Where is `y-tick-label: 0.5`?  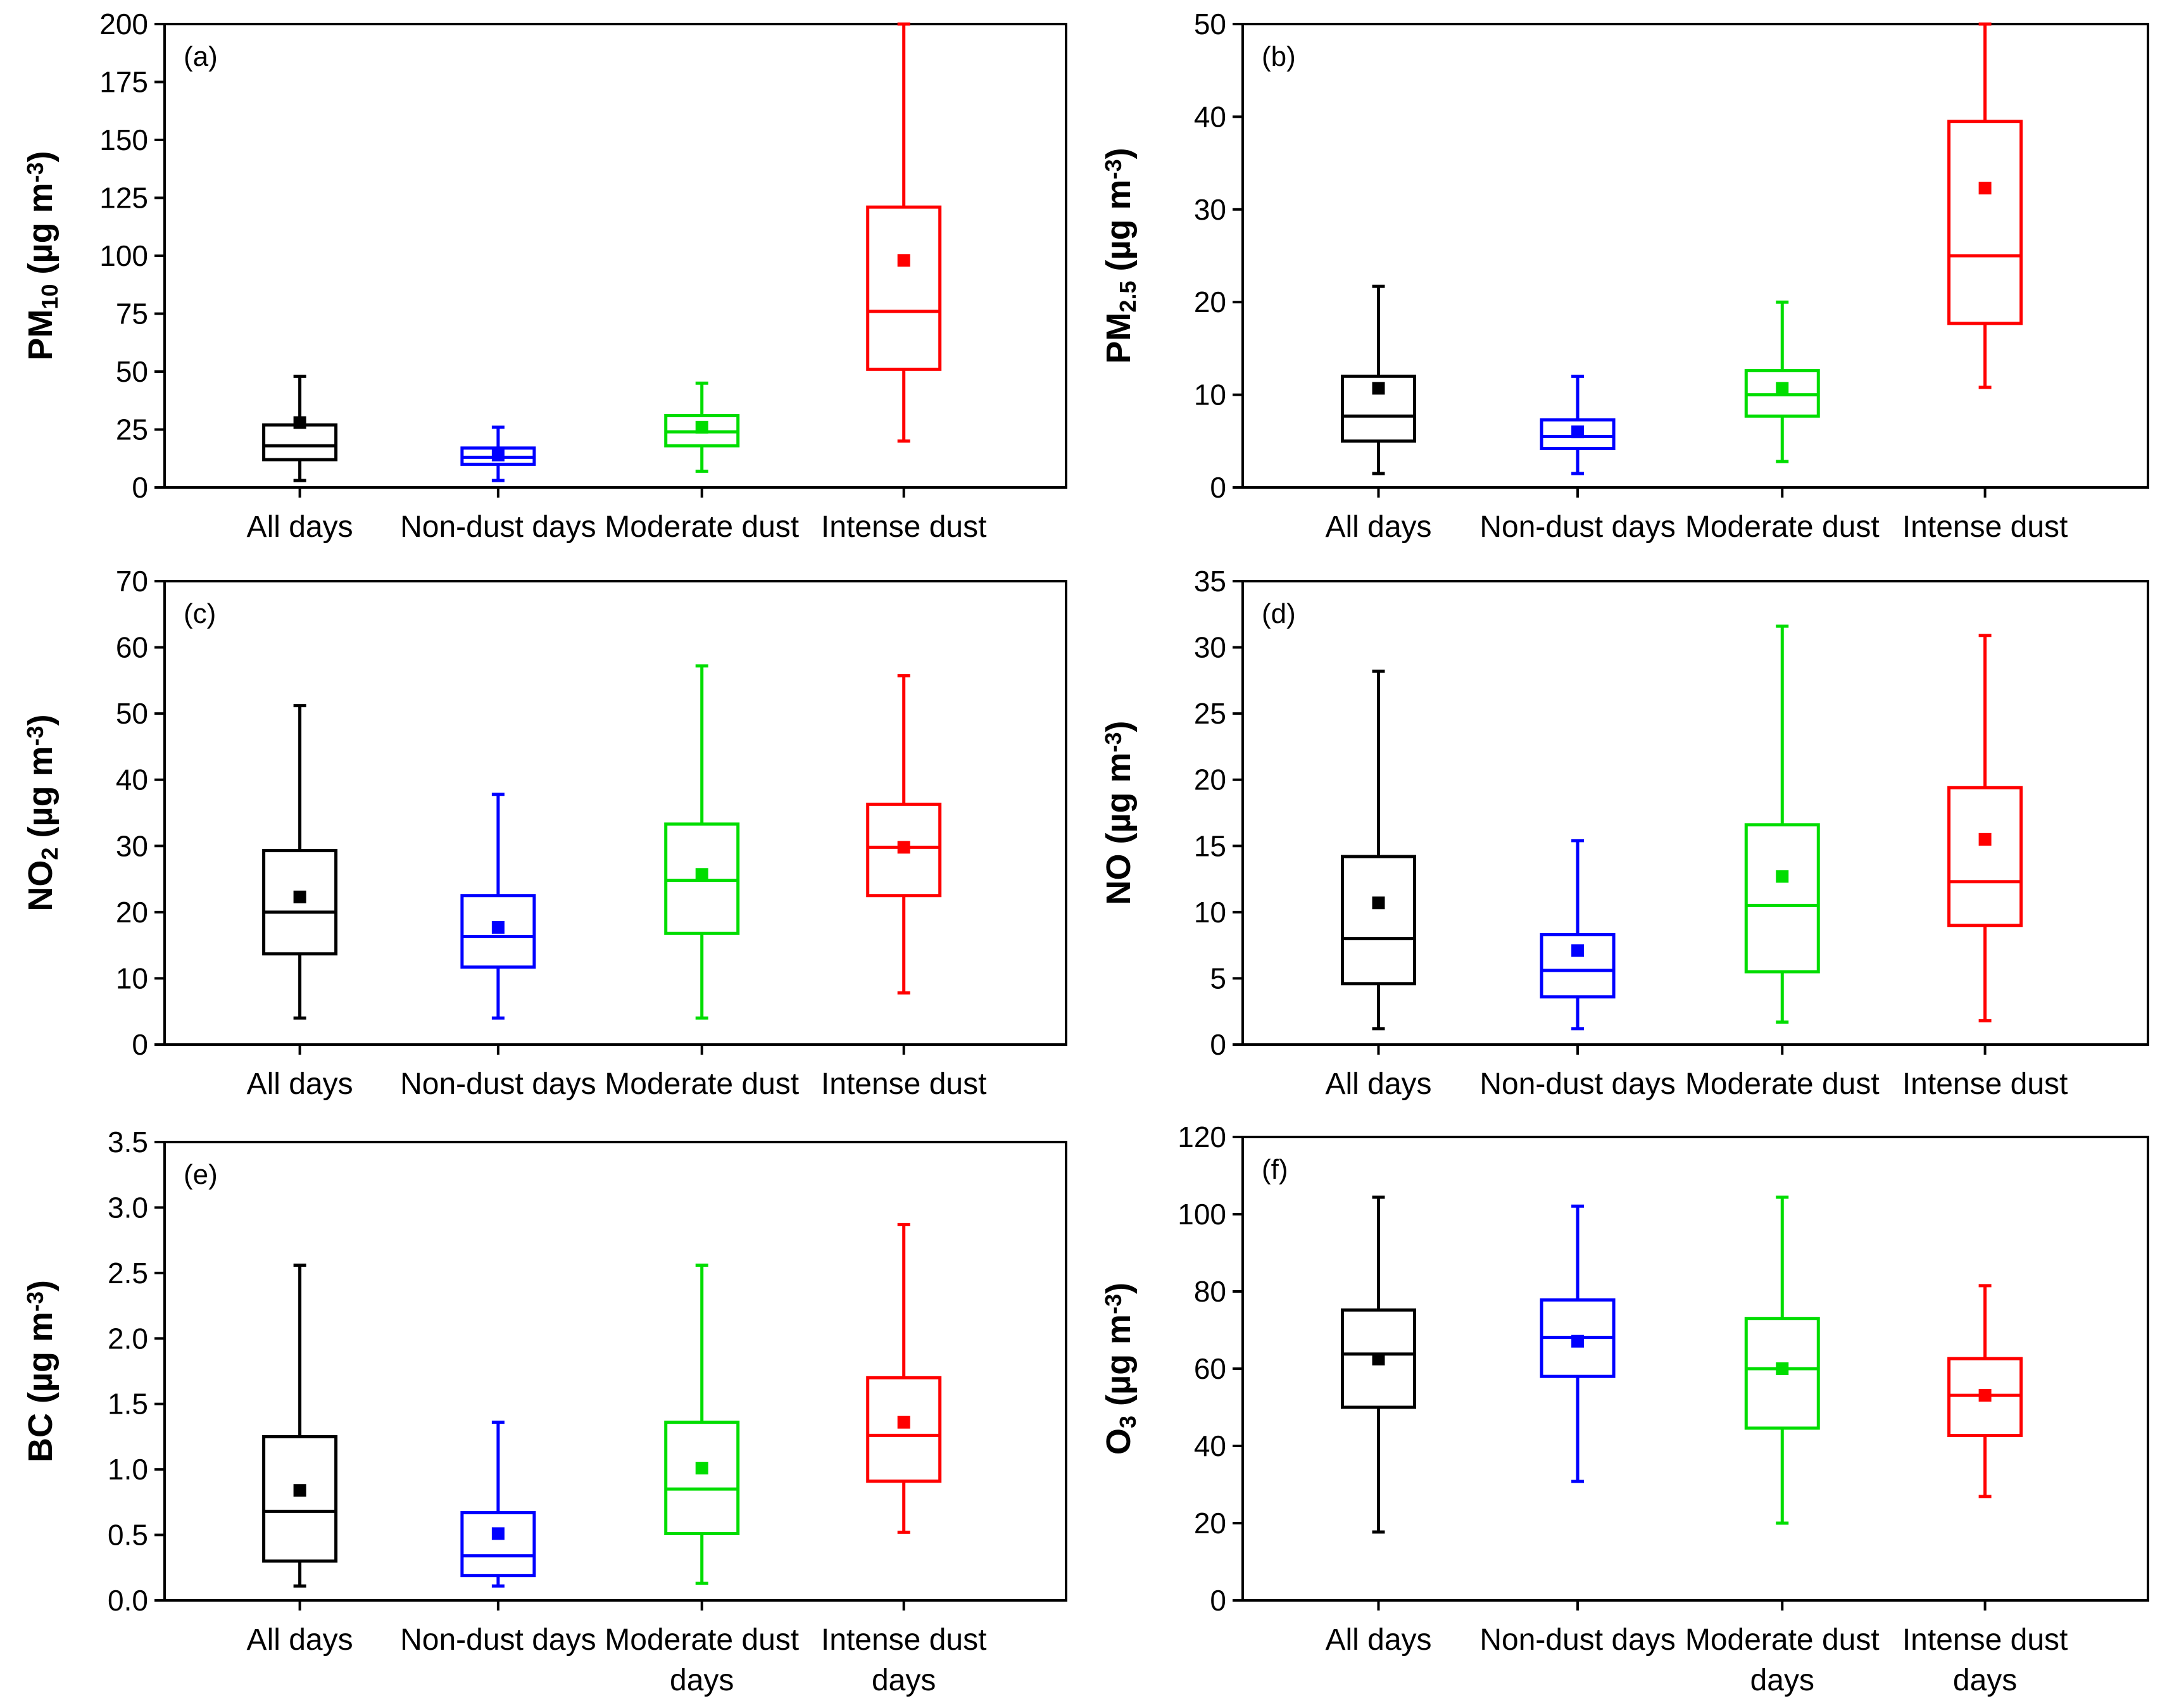
y-tick-label: 0.5 is located at coordinates (128, 1535).